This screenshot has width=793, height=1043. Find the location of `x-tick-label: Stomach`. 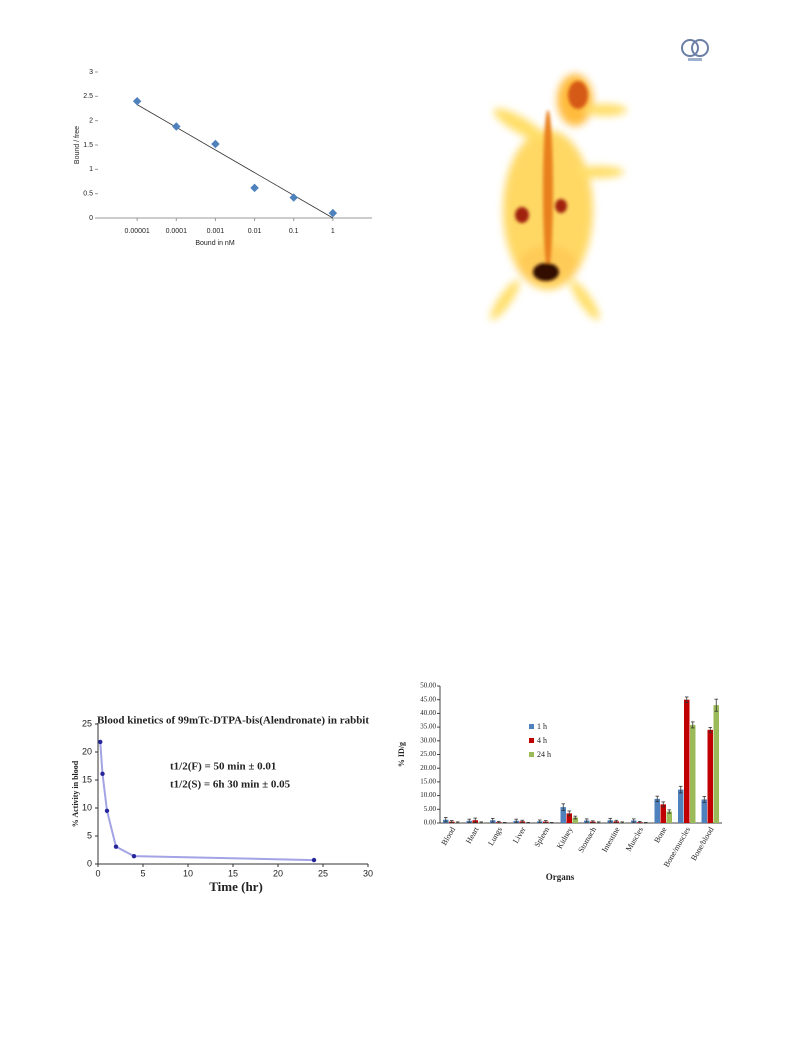

x-tick-label: Stomach is located at coordinates (587, 839).